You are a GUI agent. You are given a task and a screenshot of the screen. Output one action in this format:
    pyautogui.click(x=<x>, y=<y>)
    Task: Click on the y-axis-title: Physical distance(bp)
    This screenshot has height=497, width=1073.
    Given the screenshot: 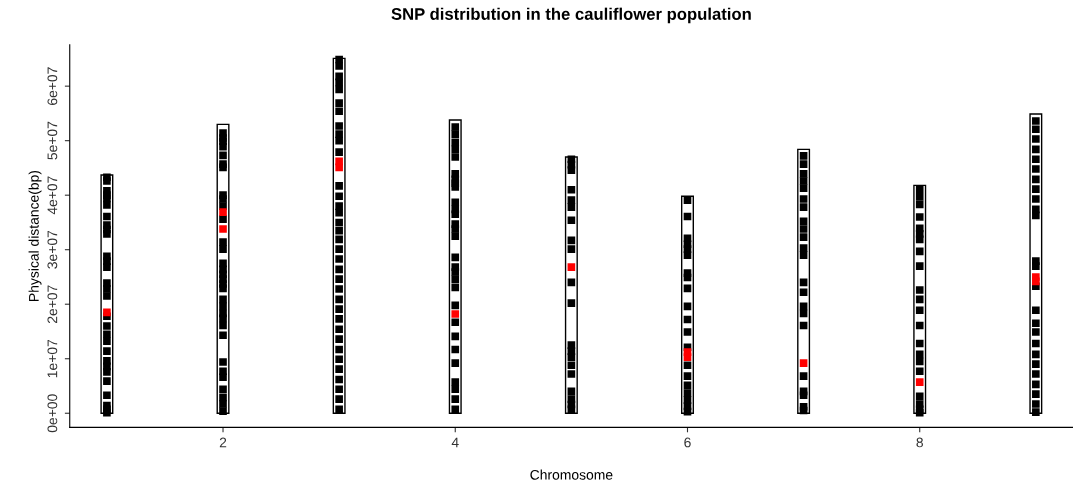 What is the action you would take?
    pyautogui.click(x=35, y=235)
    